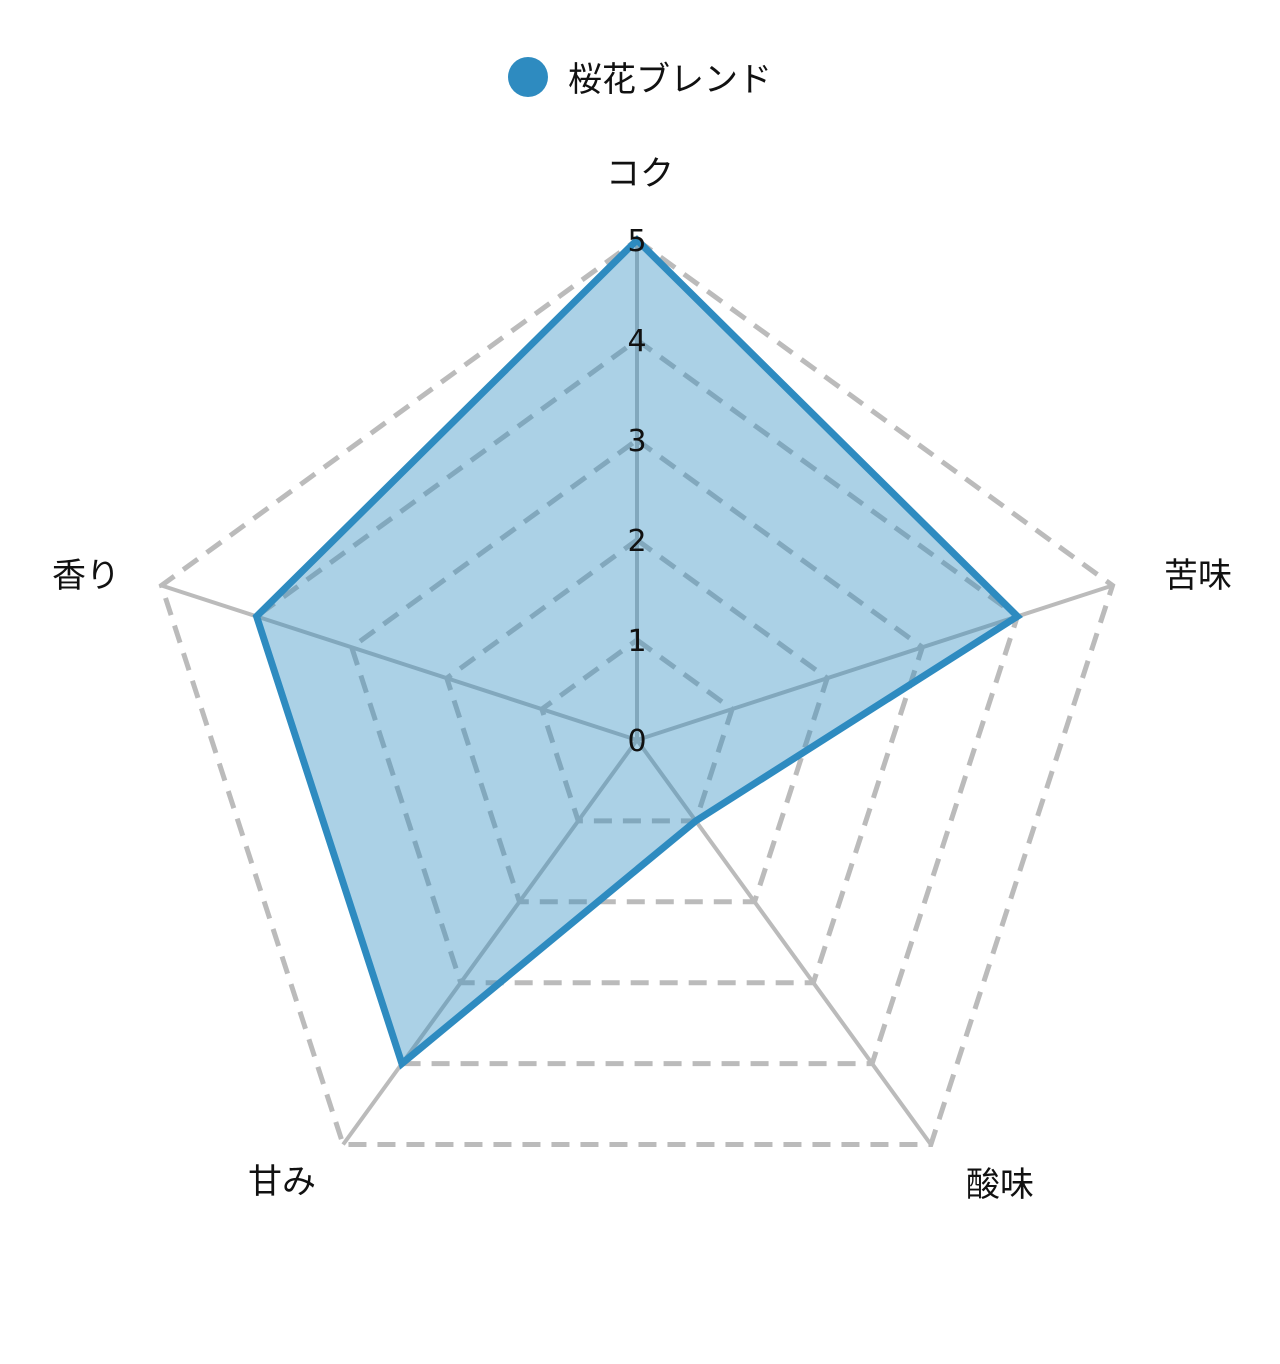 This screenshot has width=1280, height=1364. Describe the element at coordinates (86, 576) in the screenshot. I see `axis-label: 香り` at that location.